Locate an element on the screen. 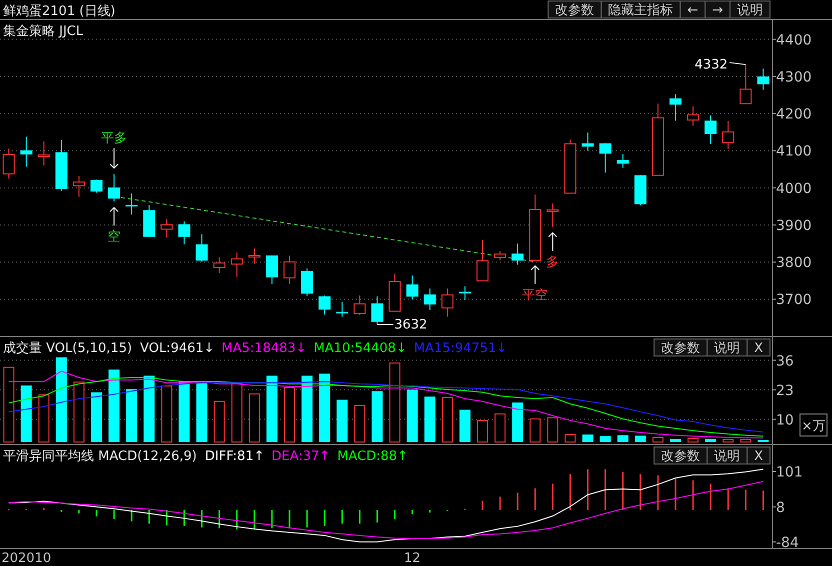 The height and width of the screenshot is (566, 832). y-tick-label: 3900 is located at coordinates (794, 226).